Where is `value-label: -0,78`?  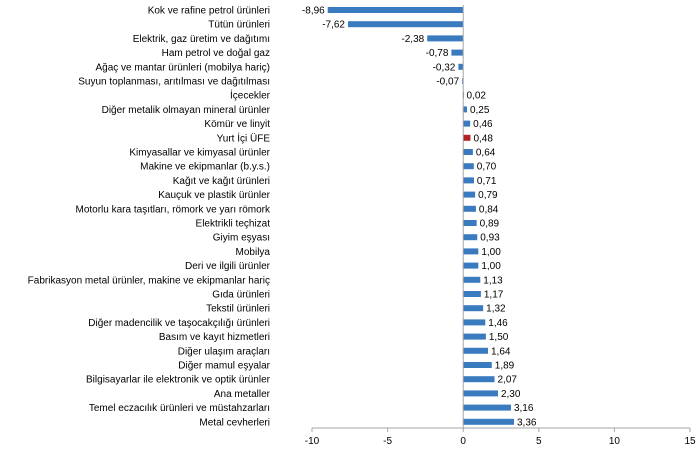
value-label: -0,78 is located at coordinates (437, 53).